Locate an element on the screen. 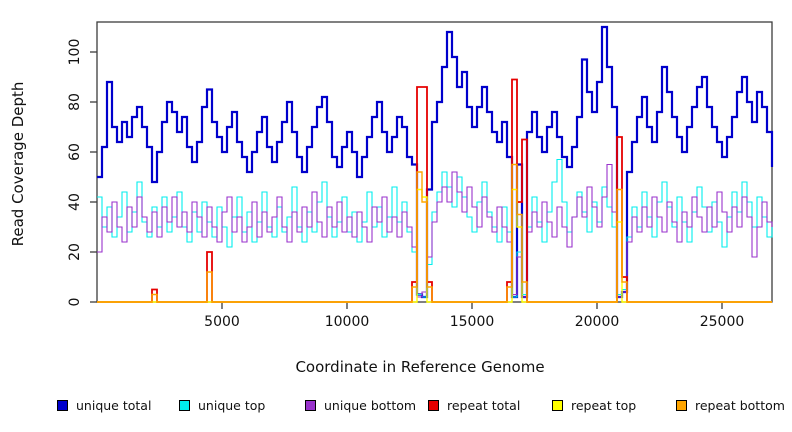 This screenshot has width=792, height=432. legend-label: repeat bottom is located at coordinates (740, 405).